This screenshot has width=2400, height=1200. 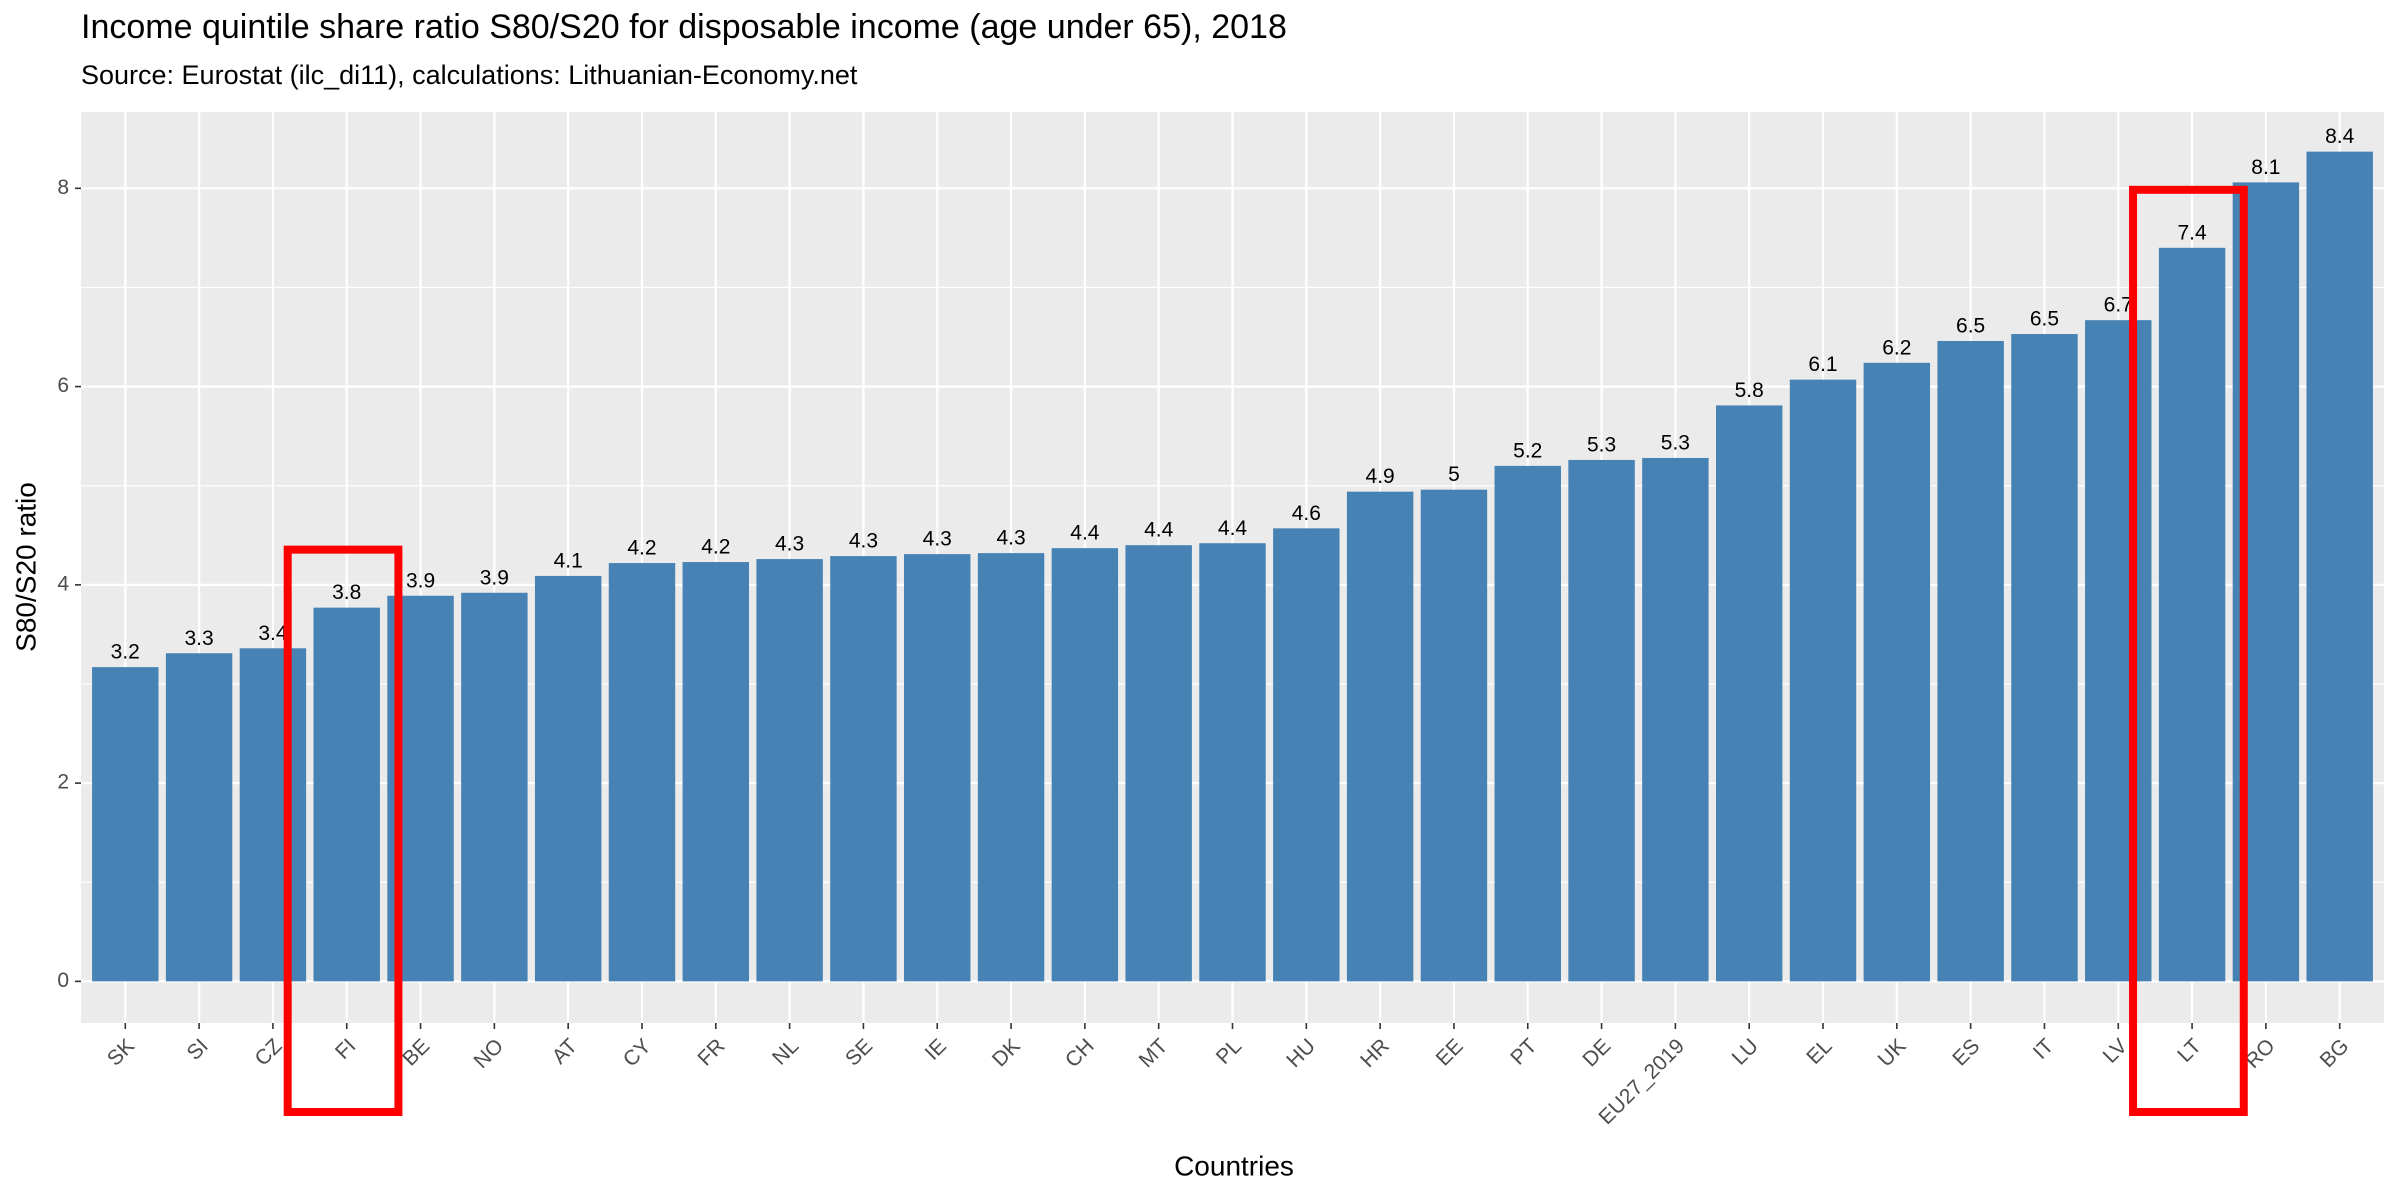 What do you see at coordinates (2335, 1053) in the screenshot?
I see `x-tick-label: BG` at bounding box center [2335, 1053].